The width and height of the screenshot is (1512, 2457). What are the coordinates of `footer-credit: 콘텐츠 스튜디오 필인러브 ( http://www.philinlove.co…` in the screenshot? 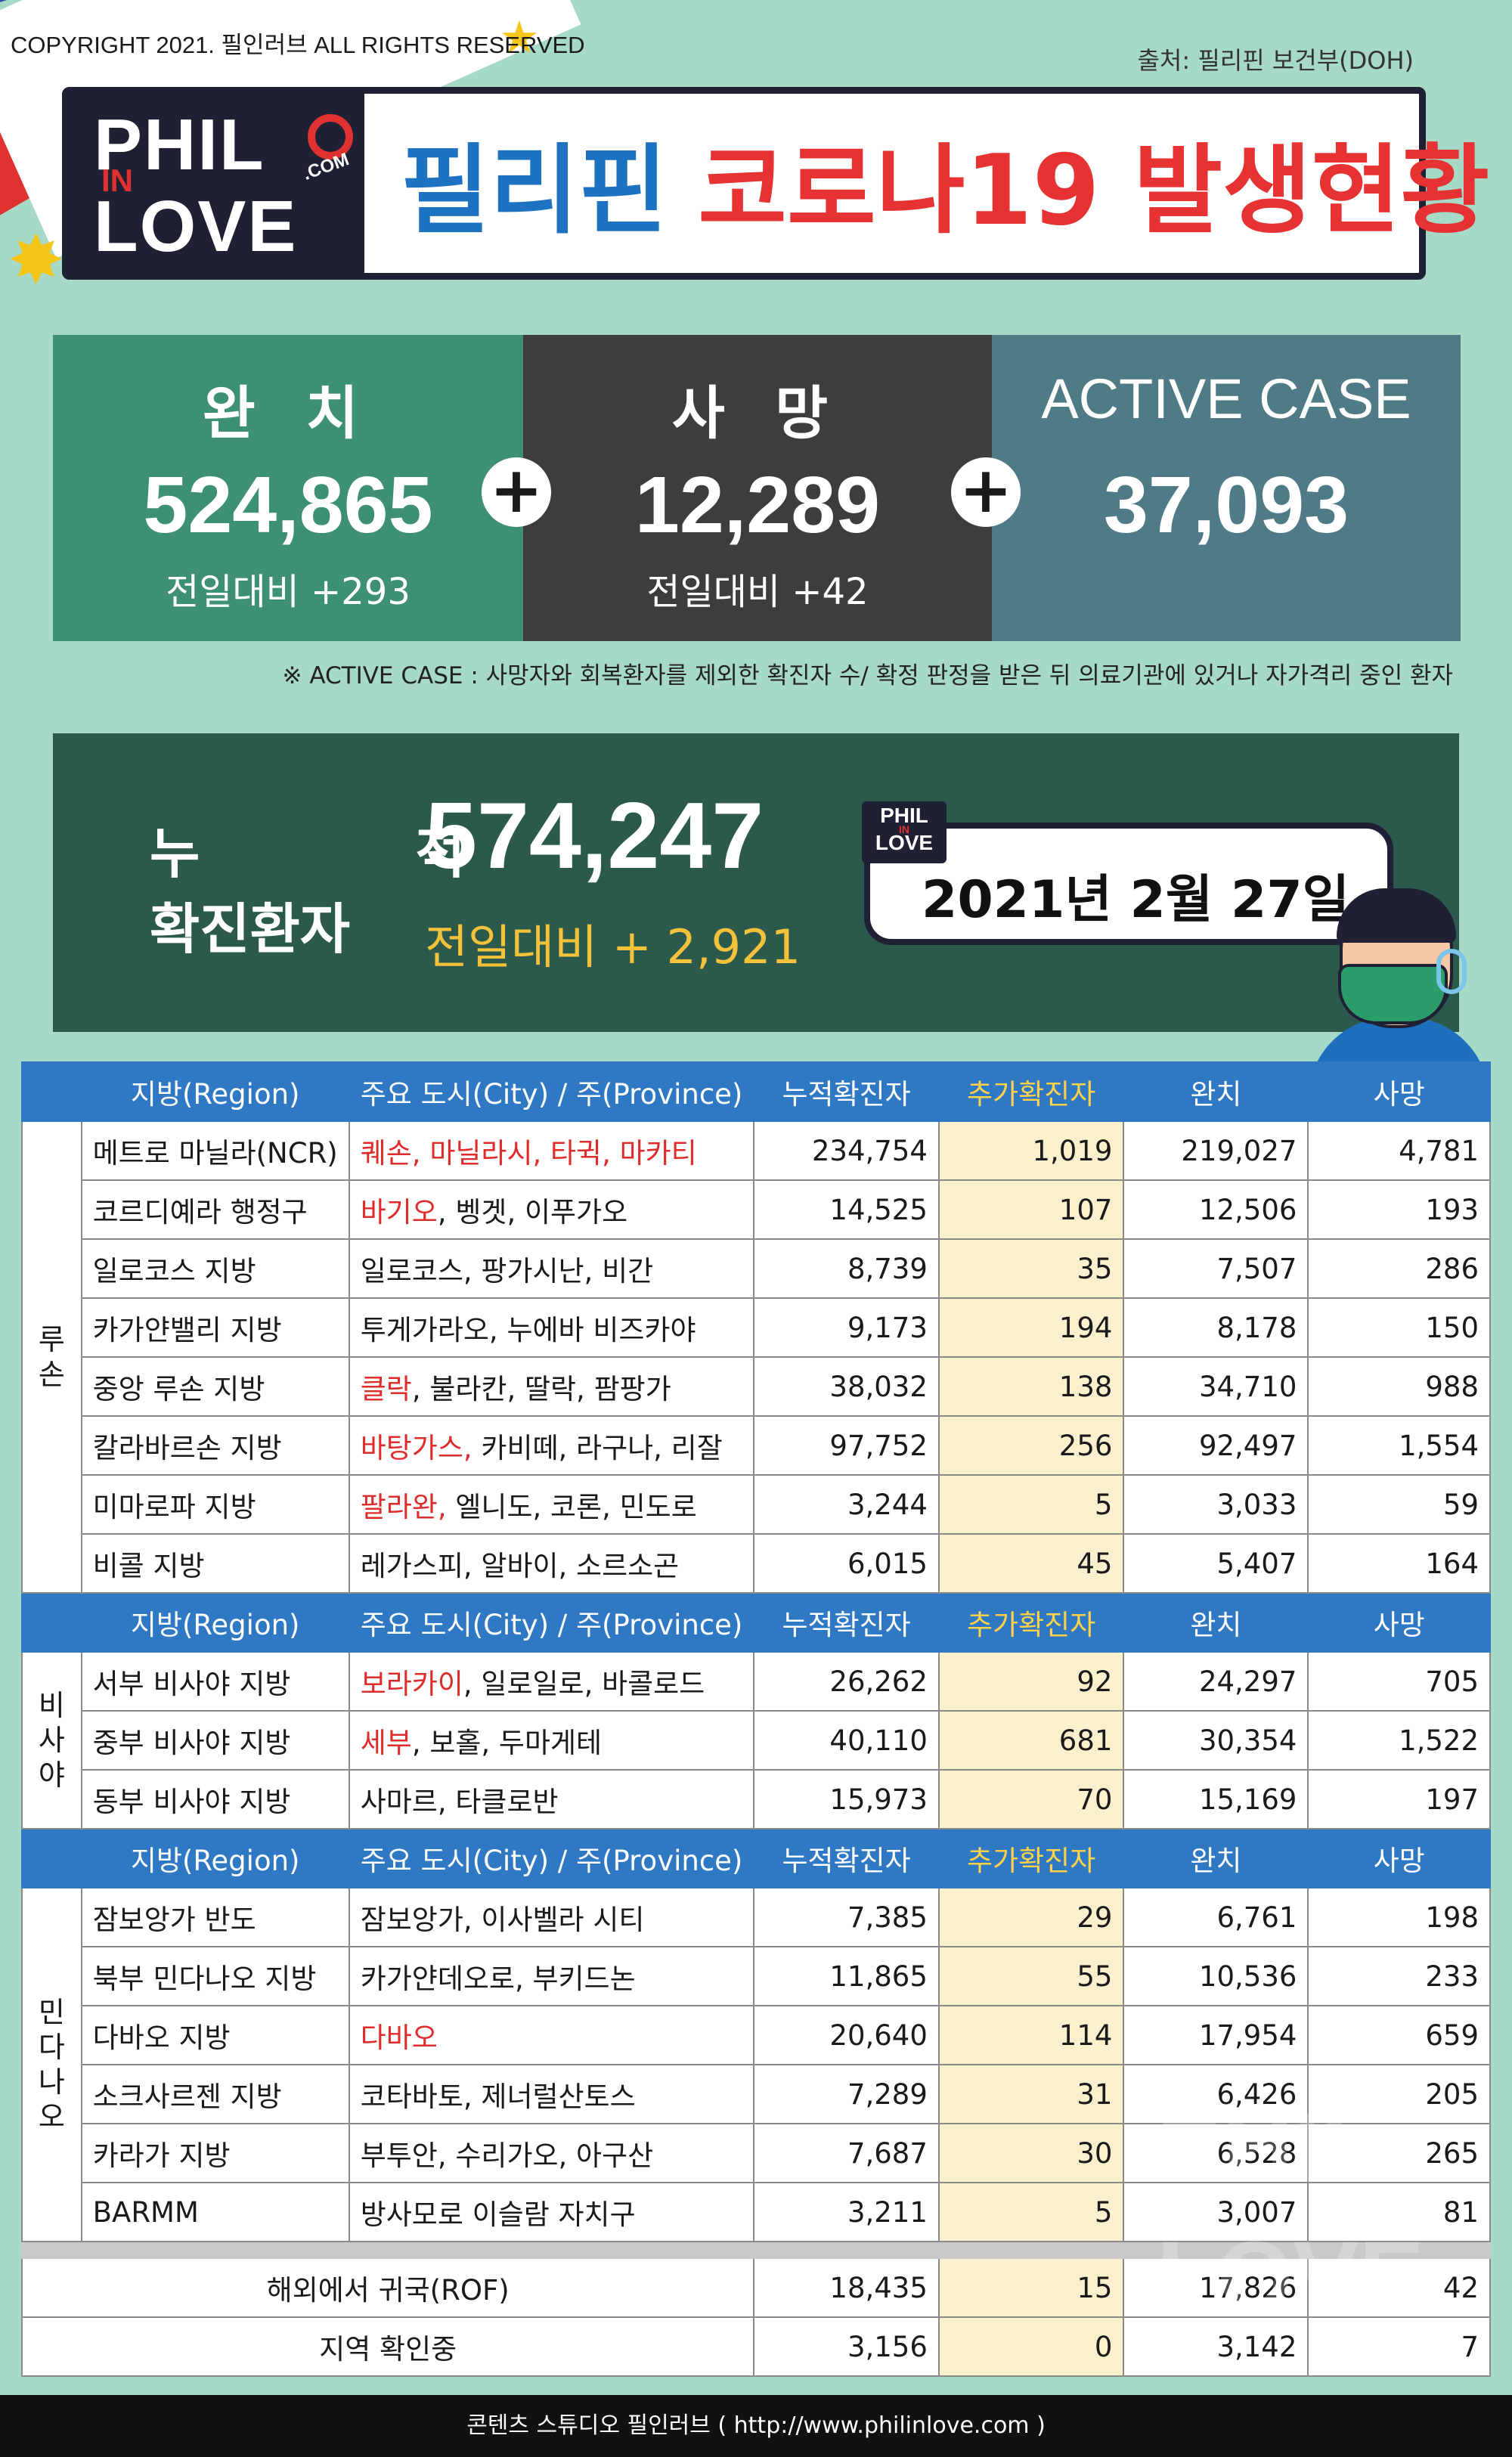 It's located at (756, 2426).